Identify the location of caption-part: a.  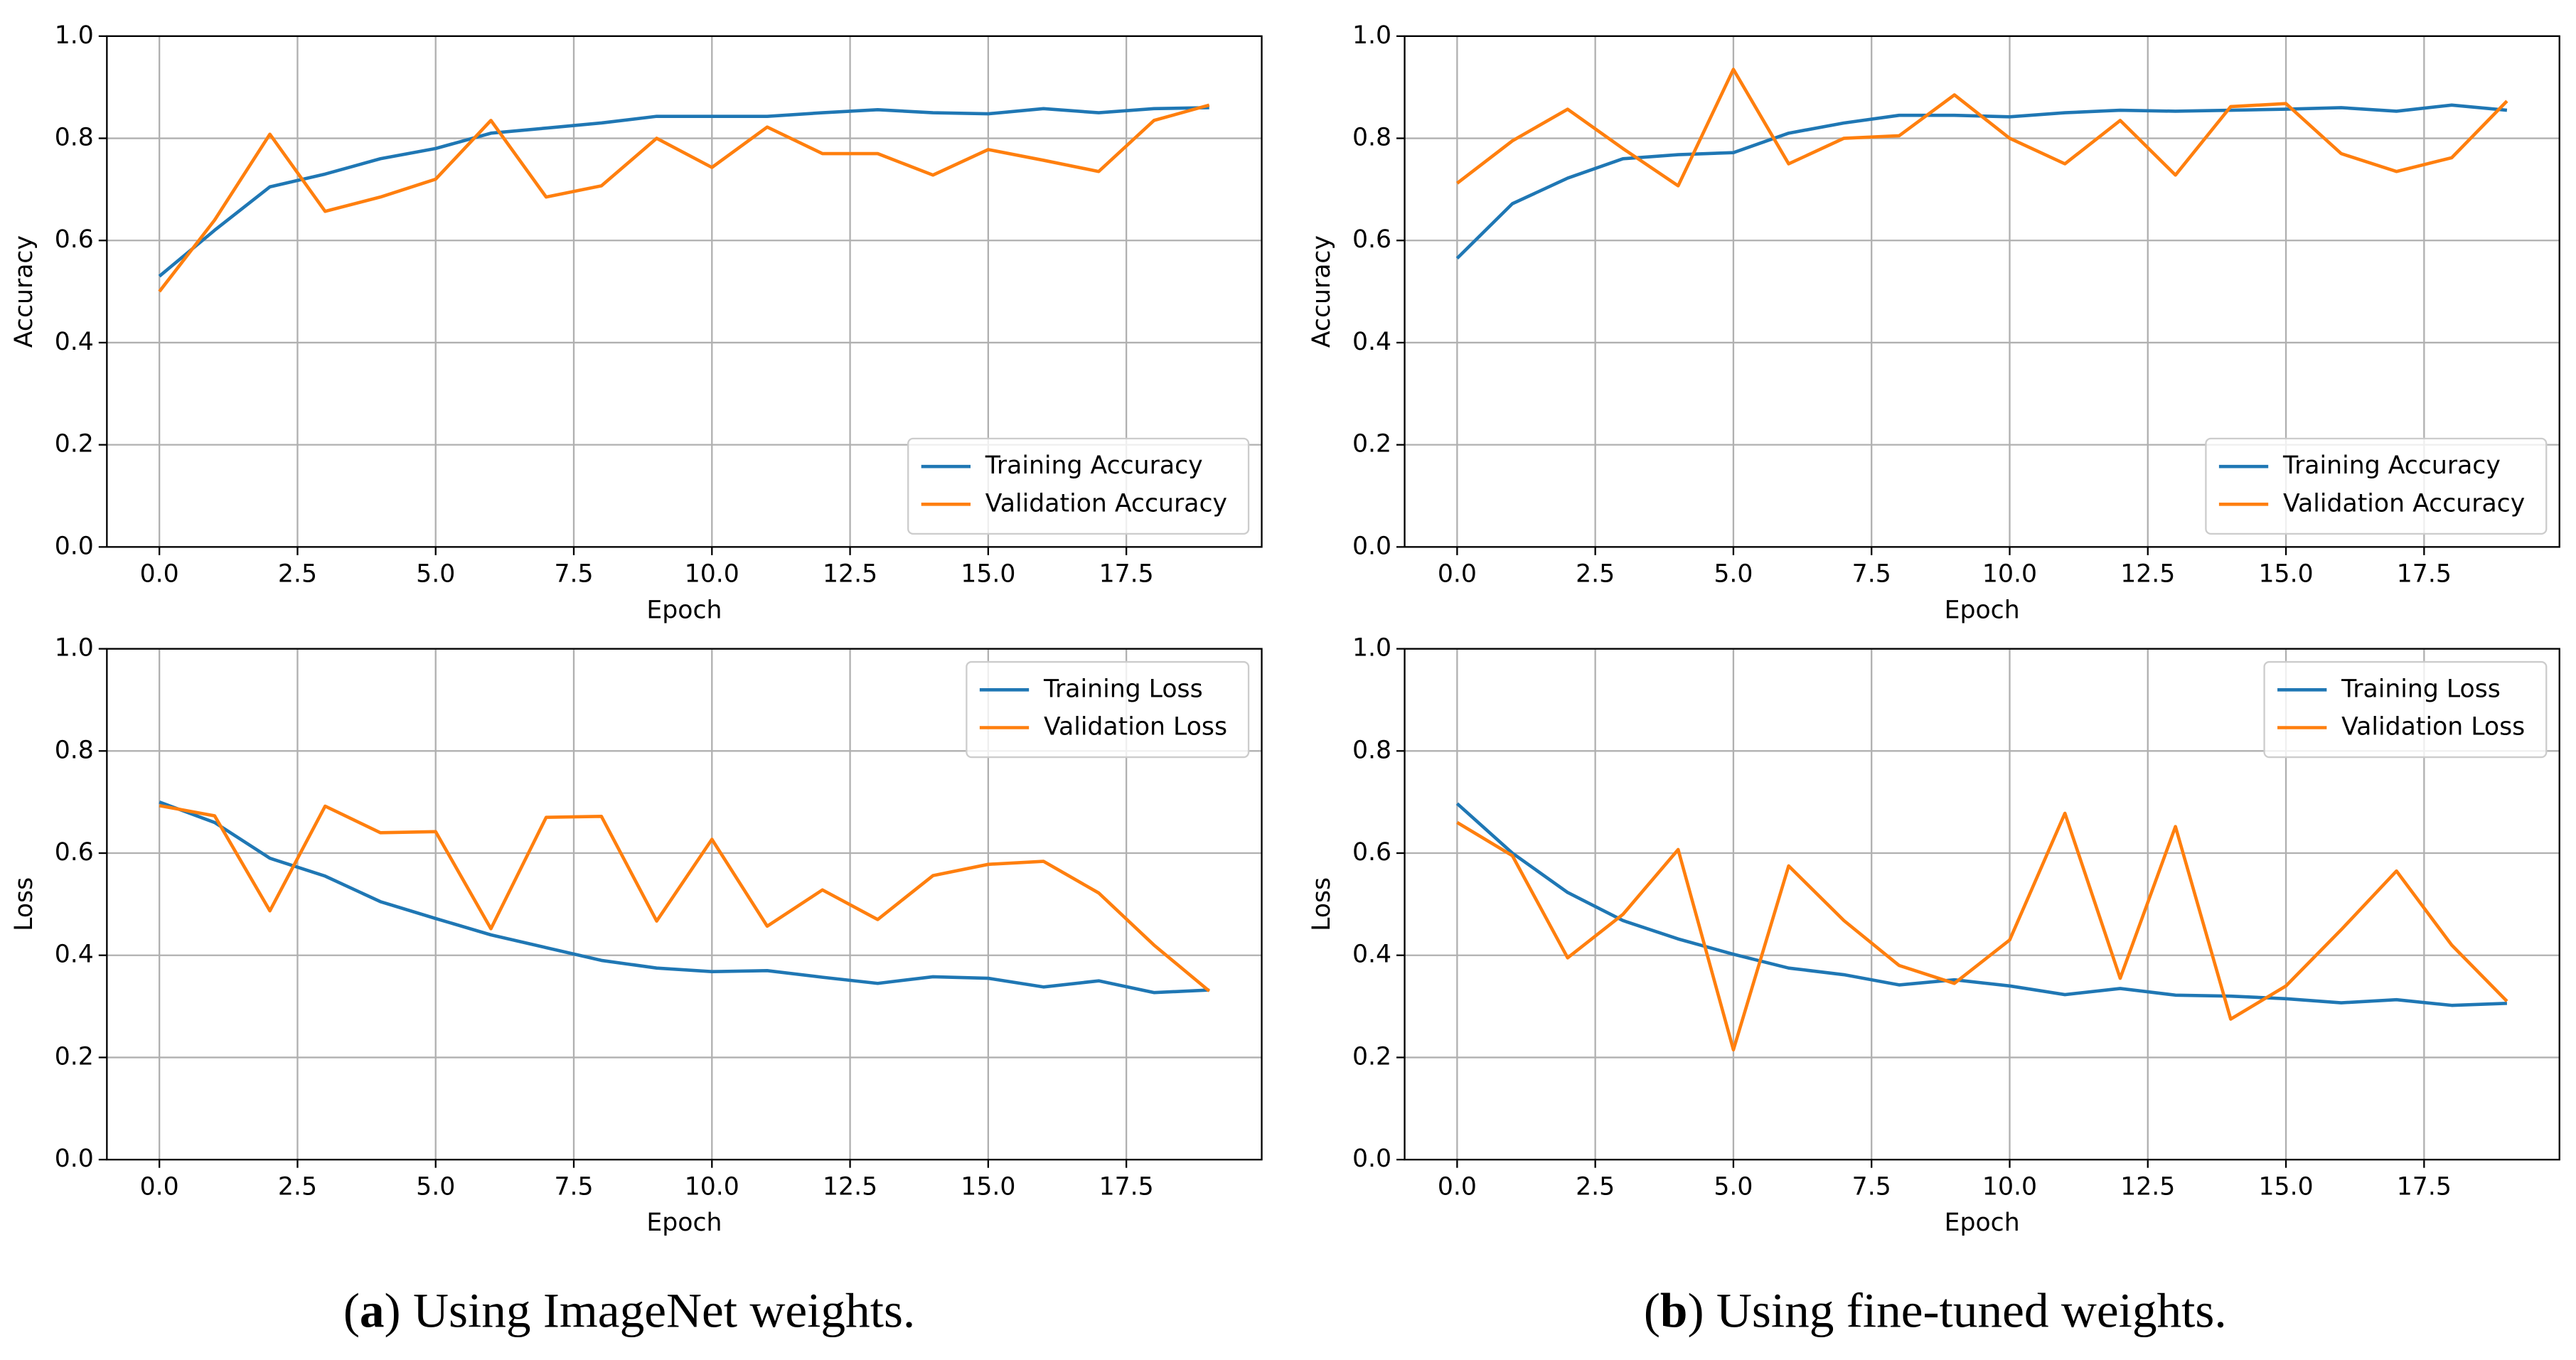
(372, 1310).